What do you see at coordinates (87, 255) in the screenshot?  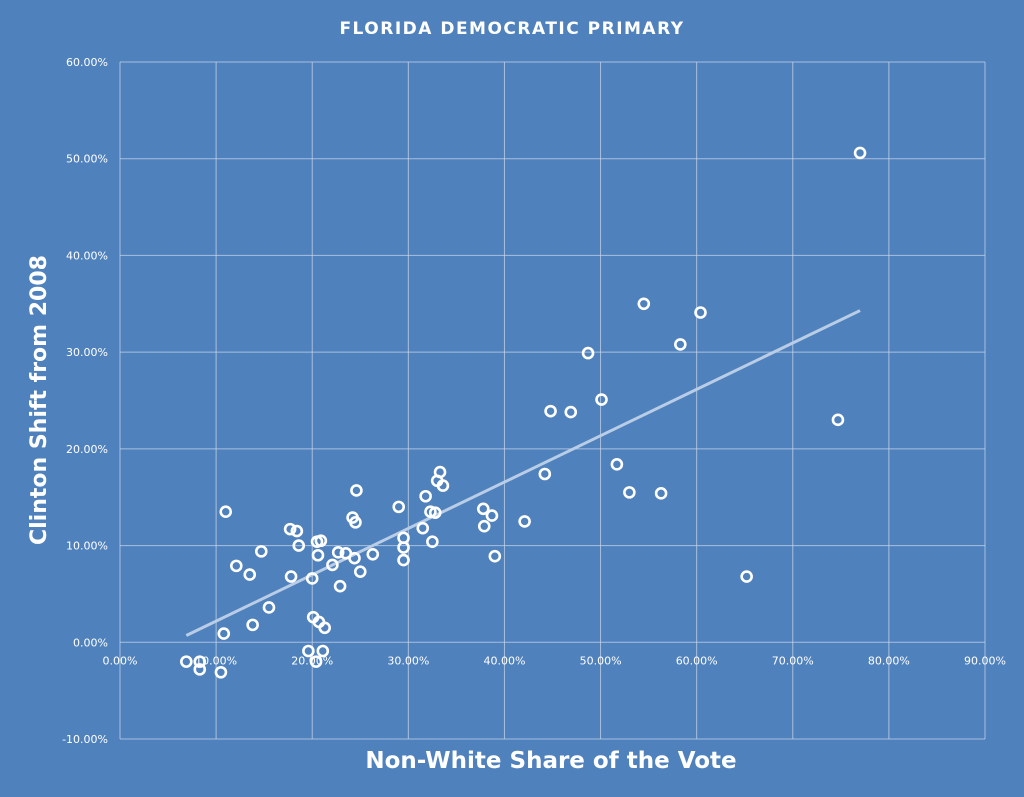 I see `y-tick-label: 40.00%` at bounding box center [87, 255].